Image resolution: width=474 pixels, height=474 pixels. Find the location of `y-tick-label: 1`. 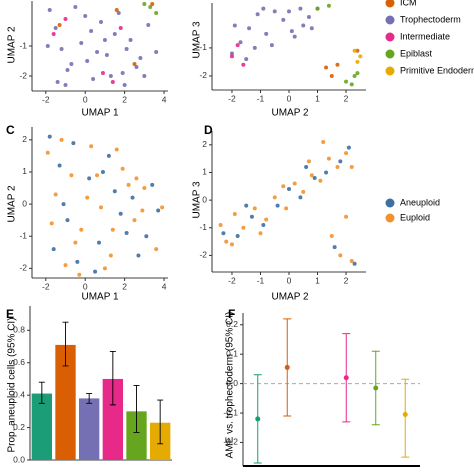

y-tick-label: 1 is located at coordinates (24, 171).